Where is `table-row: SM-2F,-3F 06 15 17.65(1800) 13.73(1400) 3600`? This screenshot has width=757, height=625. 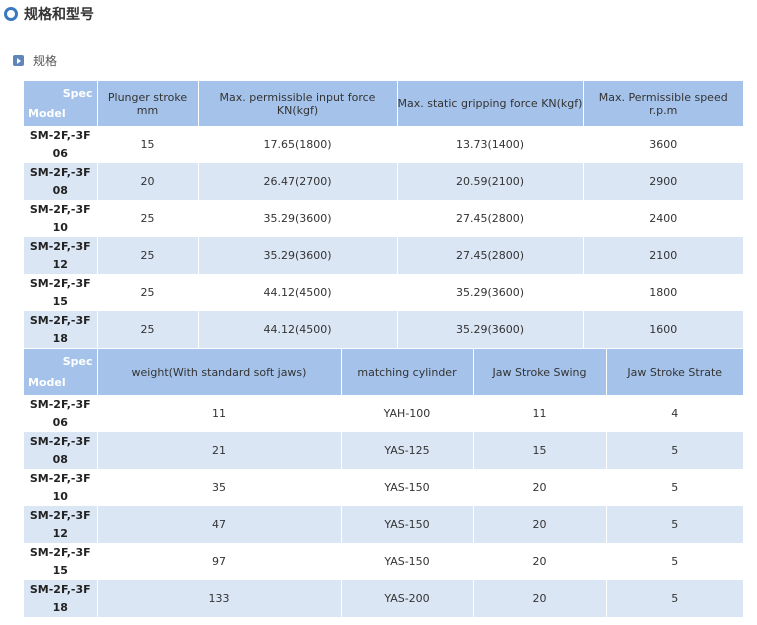
table-row: SM-2F,-3F 06 15 17.65(1800) 13.73(1400) 3600 is located at coordinates (383, 144).